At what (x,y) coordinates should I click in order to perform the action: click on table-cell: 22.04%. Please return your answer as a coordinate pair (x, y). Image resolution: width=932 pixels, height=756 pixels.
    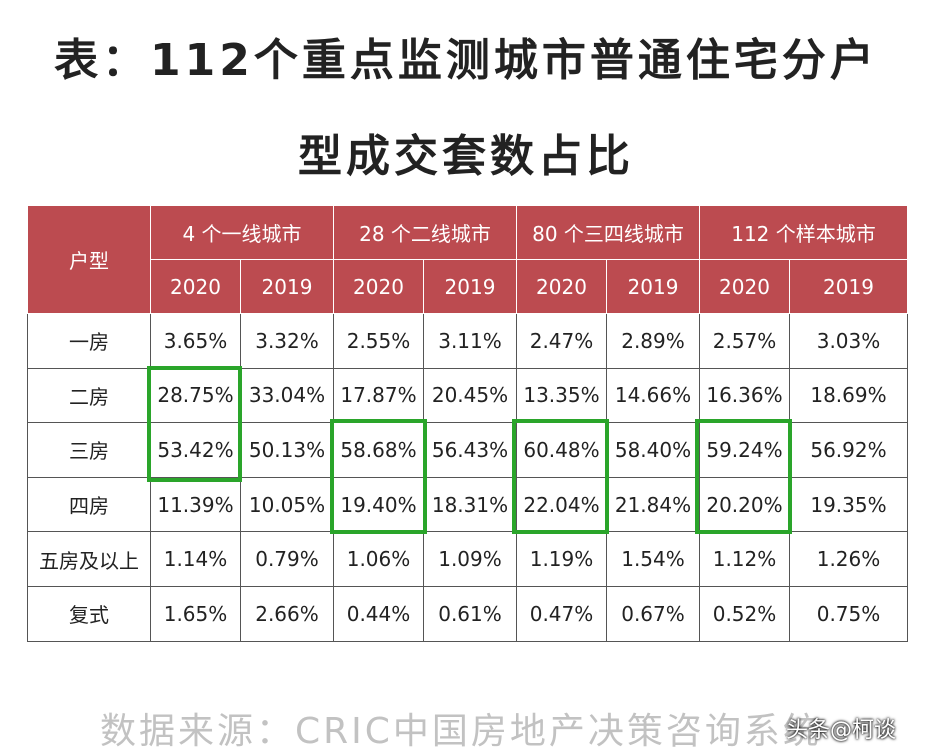
    Looking at the image, I should click on (561, 504).